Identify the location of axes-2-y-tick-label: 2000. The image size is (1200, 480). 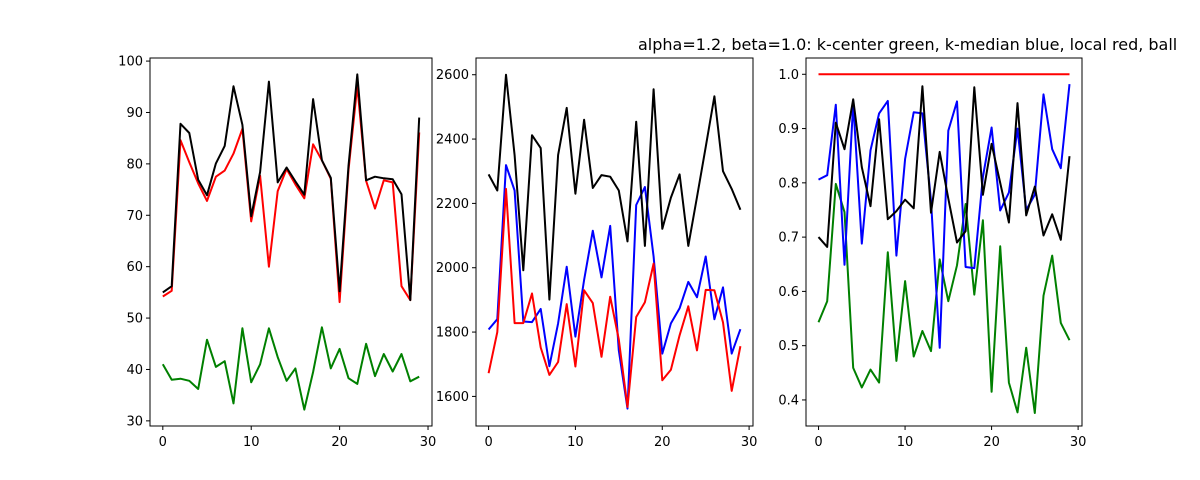
(452, 268).